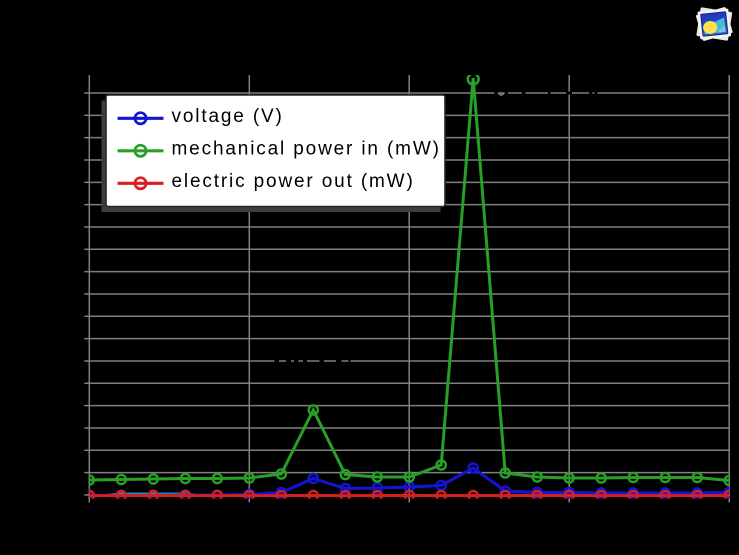 Image resolution: width=739 pixels, height=555 pixels. Describe the element at coordinates (228, 116) in the screenshot. I see `svg-text: voltage (V)` at that location.